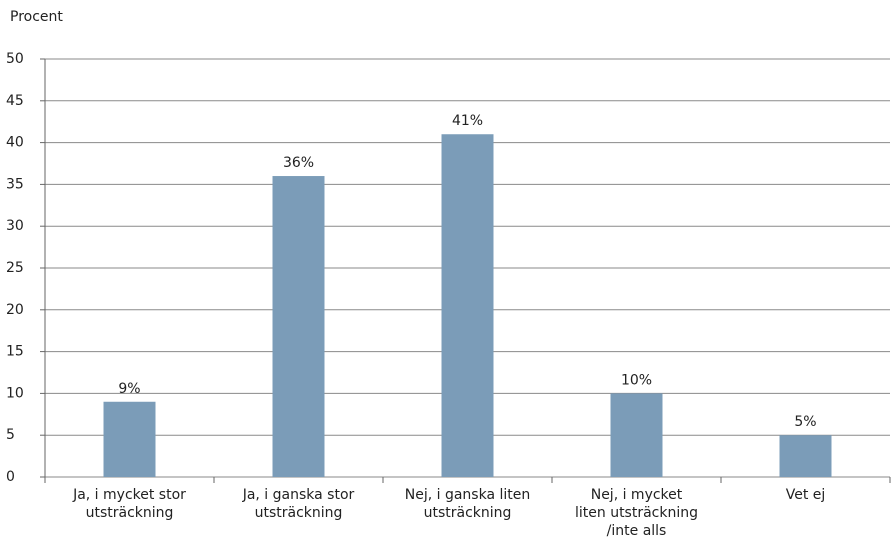 This screenshot has height=549, width=891. I want to click on y-tick-label: 45, so click(15, 101).